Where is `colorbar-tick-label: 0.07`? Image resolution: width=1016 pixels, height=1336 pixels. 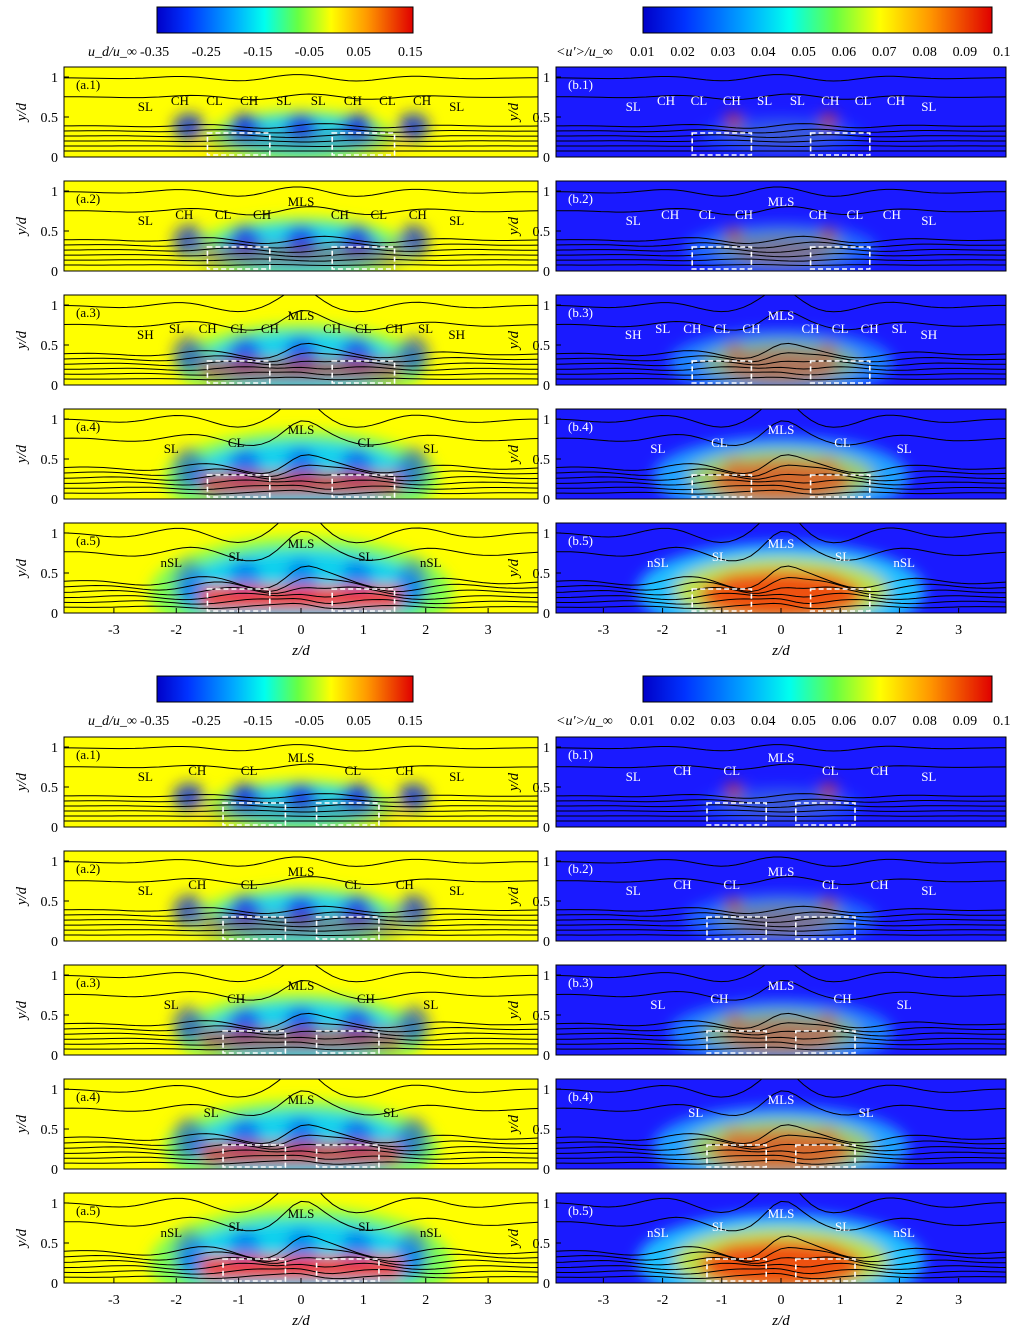
colorbar-tick-label: 0.07 is located at coordinates (884, 52).